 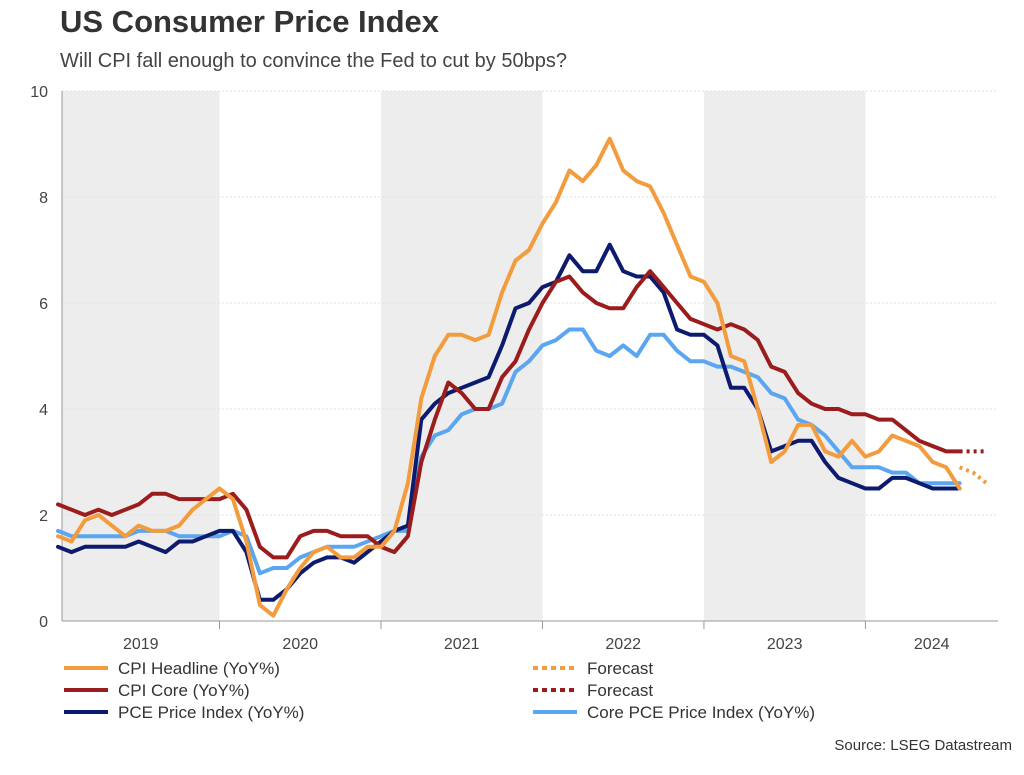 I want to click on x-tick-label: 2021, so click(x=462, y=644).